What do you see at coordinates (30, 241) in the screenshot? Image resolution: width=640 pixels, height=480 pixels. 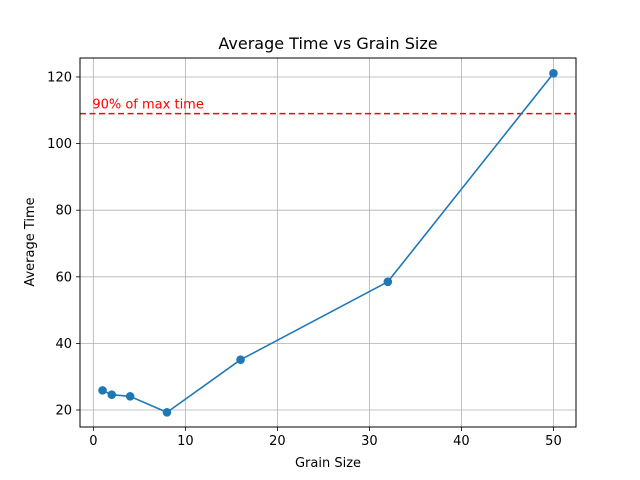 I see `y-axis-label: Average Time` at bounding box center [30, 241].